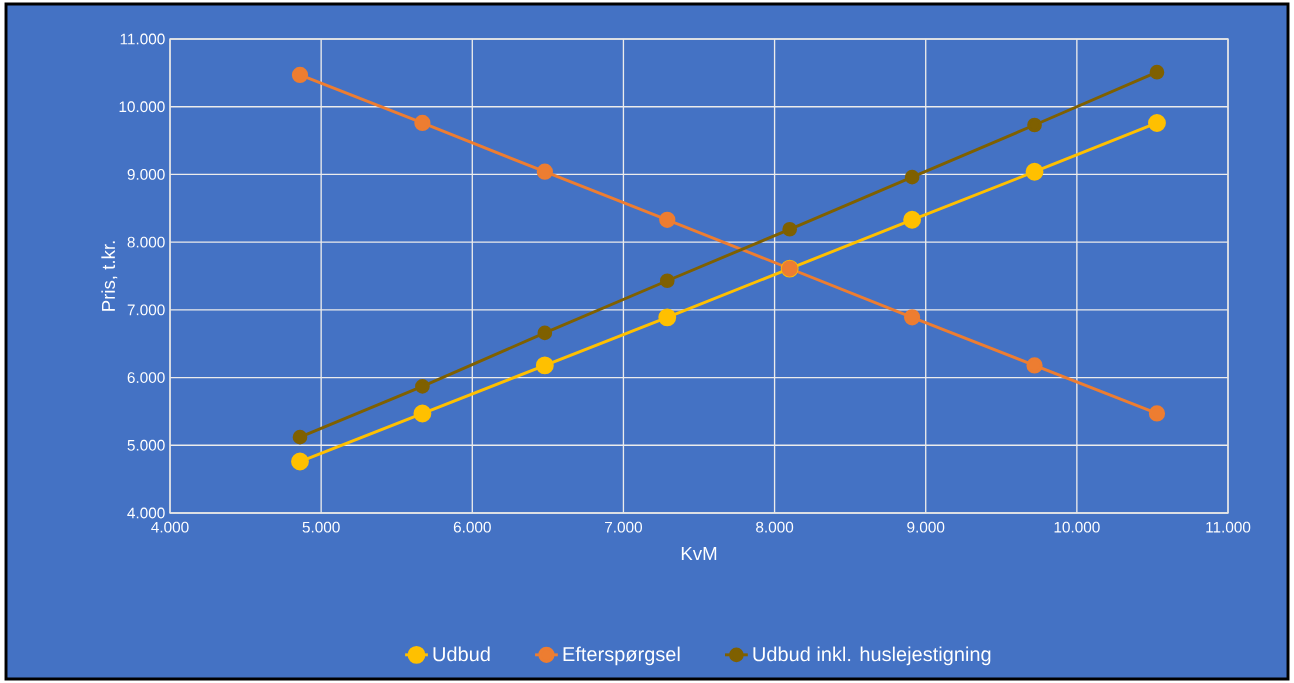 Image resolution: width=1294 pixels, height=683 pixels. What do you see at coordinates (146, 377) in the screenshot?
I see `y-tick-label: 6.000` at bounding box center [146, 377].